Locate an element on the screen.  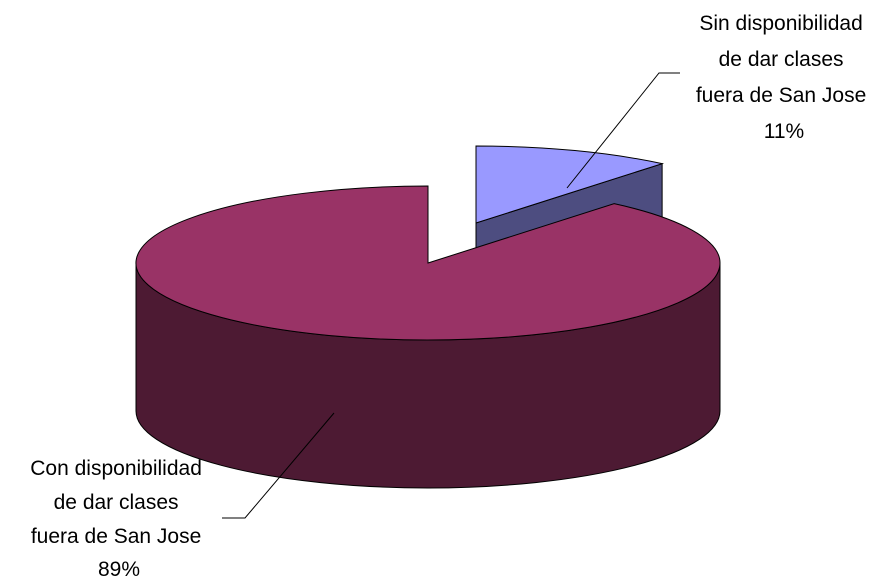
slice-label-con-line3: fuera de San Jose is located at coordinates (116, 536).